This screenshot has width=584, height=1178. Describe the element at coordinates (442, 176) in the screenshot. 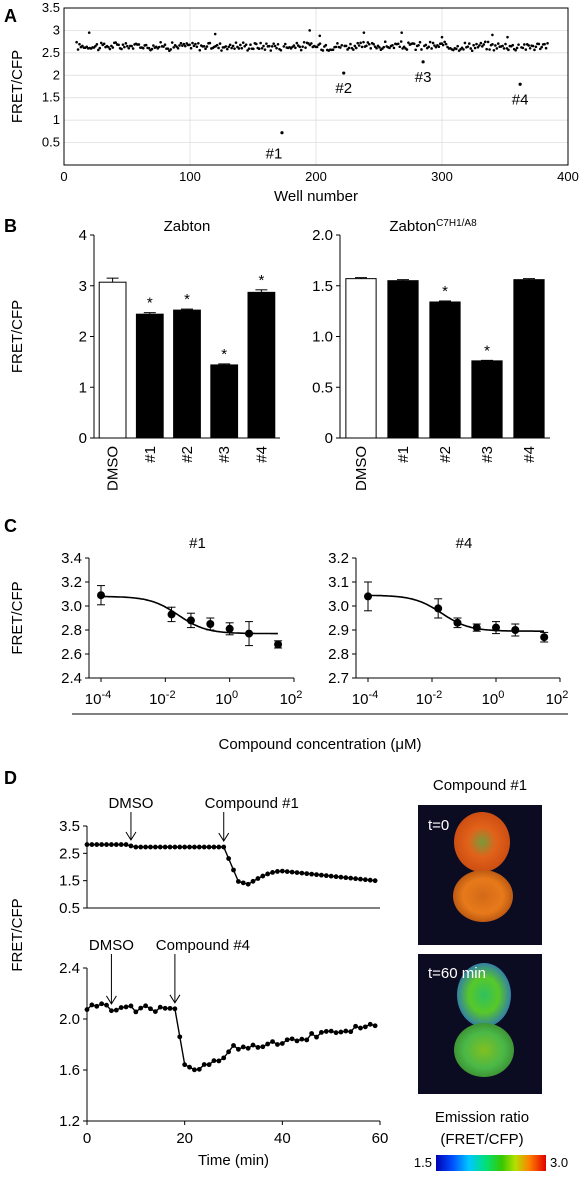

I see `x-tick-label: 300` at that location.